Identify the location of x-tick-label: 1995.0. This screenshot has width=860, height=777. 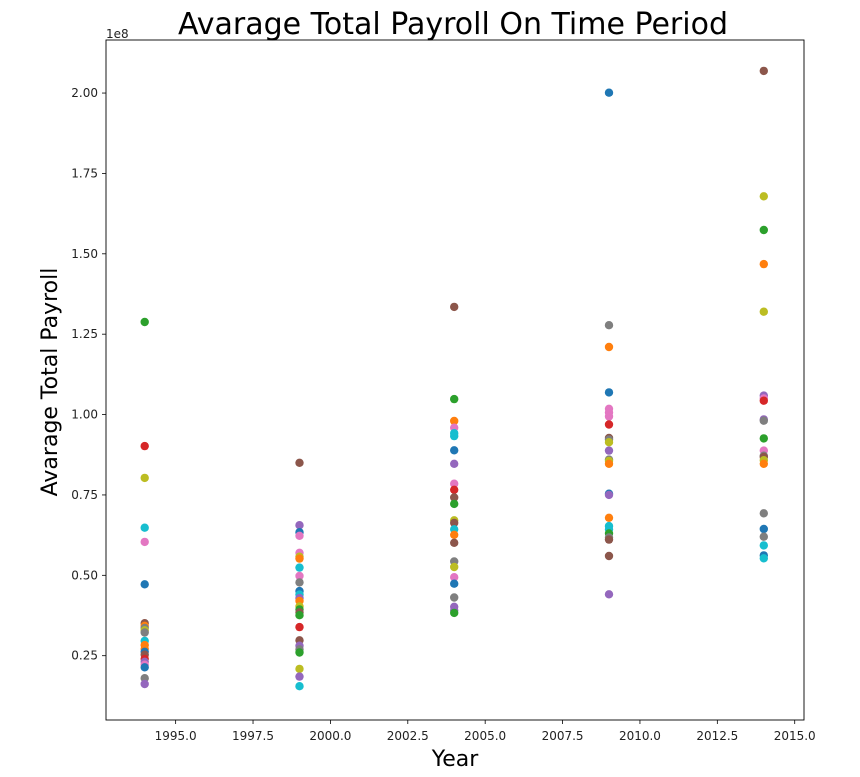
(176, 736).